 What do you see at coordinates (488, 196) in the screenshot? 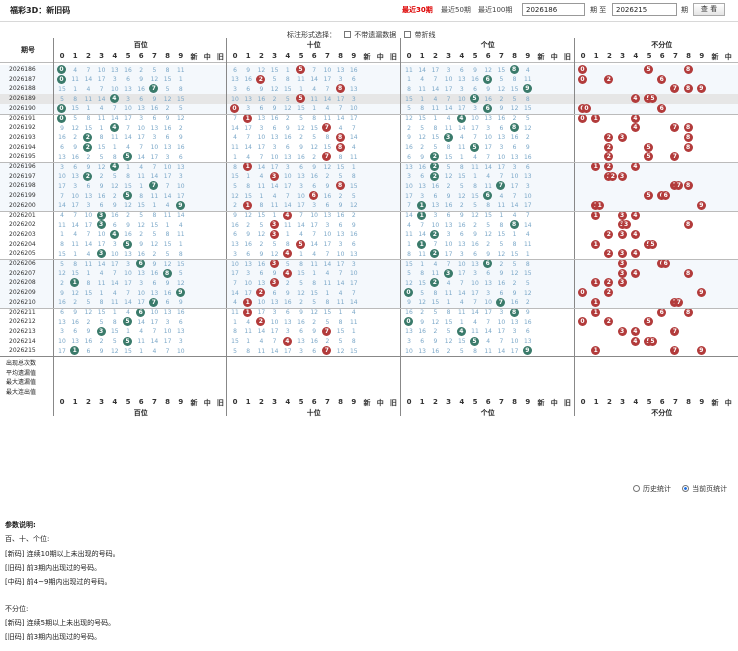
I see `draw-ball: 6` at bounding box center [488, 196].